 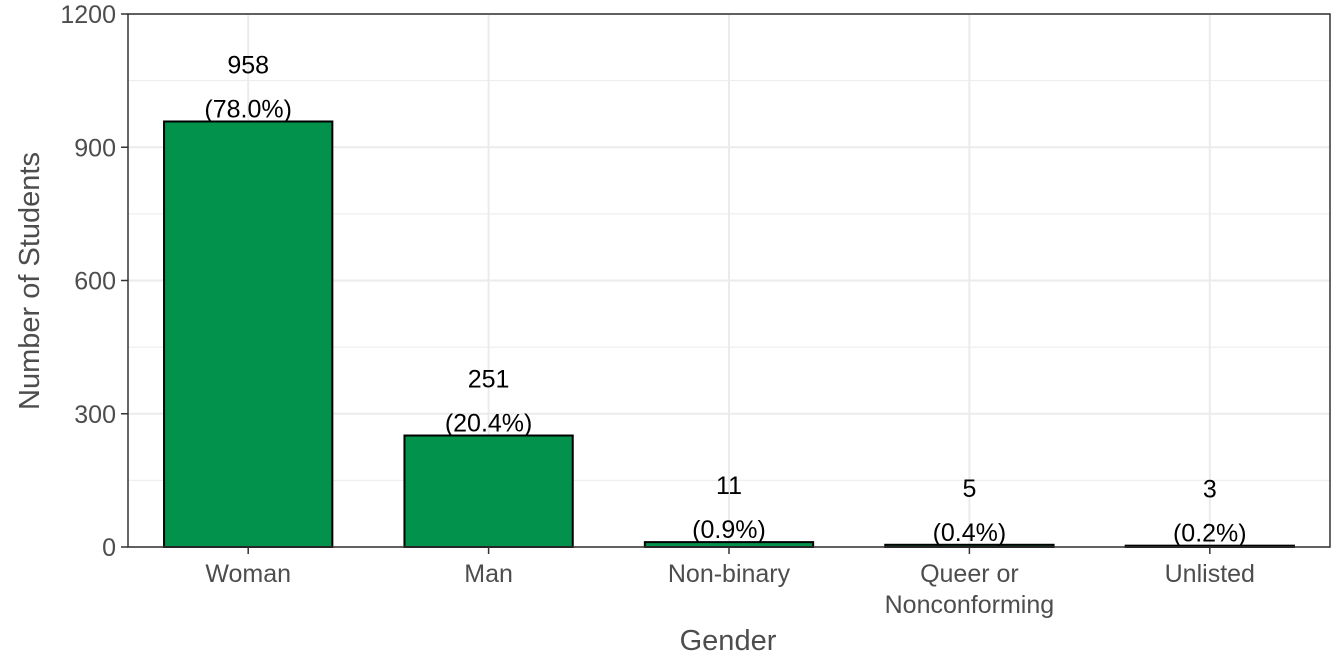 What do you see at coordinates (489, 424) in the screenshot?
I see `data-label: (20.4%)` at bounding box center [489, 424].